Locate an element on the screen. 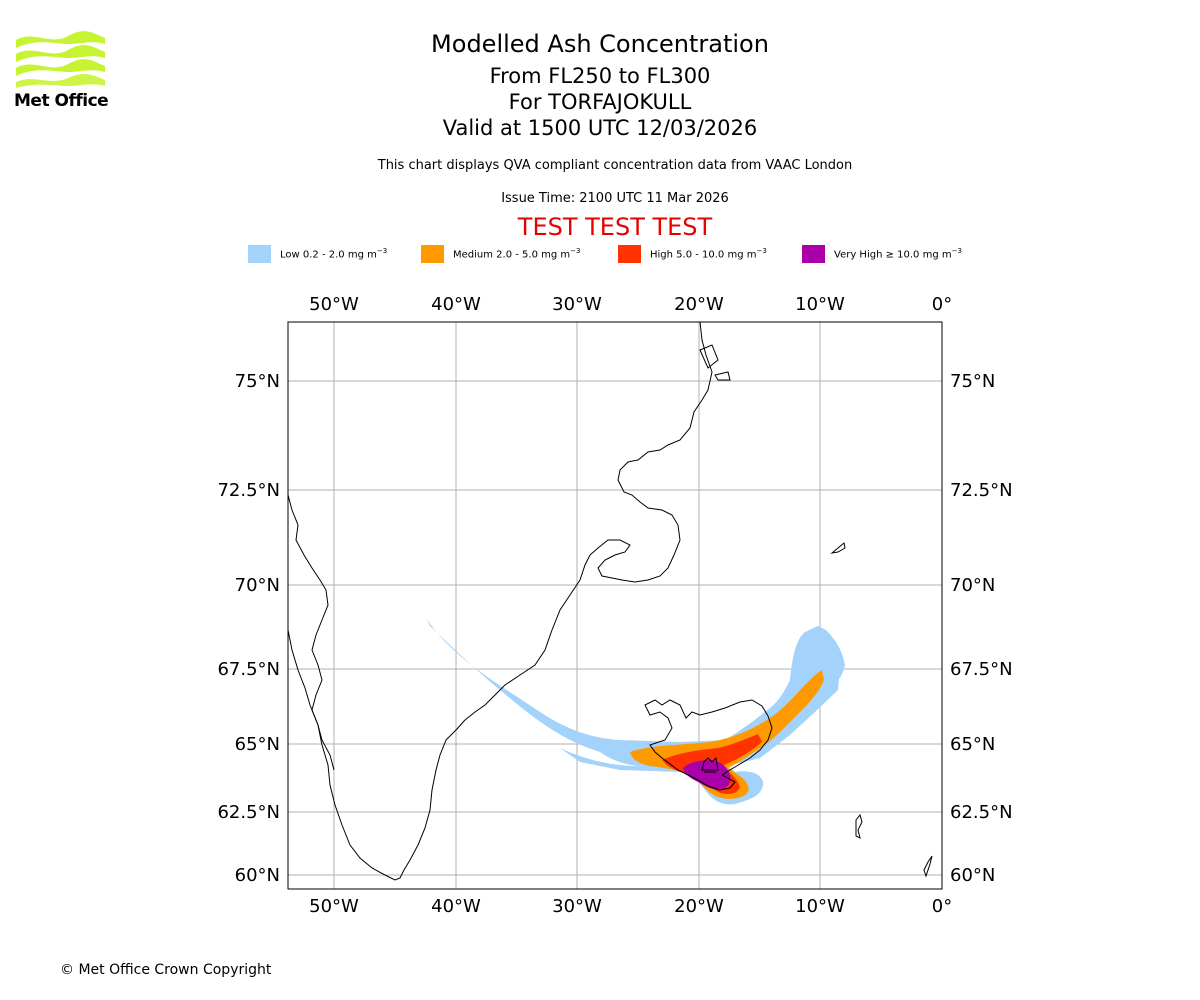 This screenshot has width=1200, height=1000. met-office-logo: Met Office is located at coordinates (64, 71).